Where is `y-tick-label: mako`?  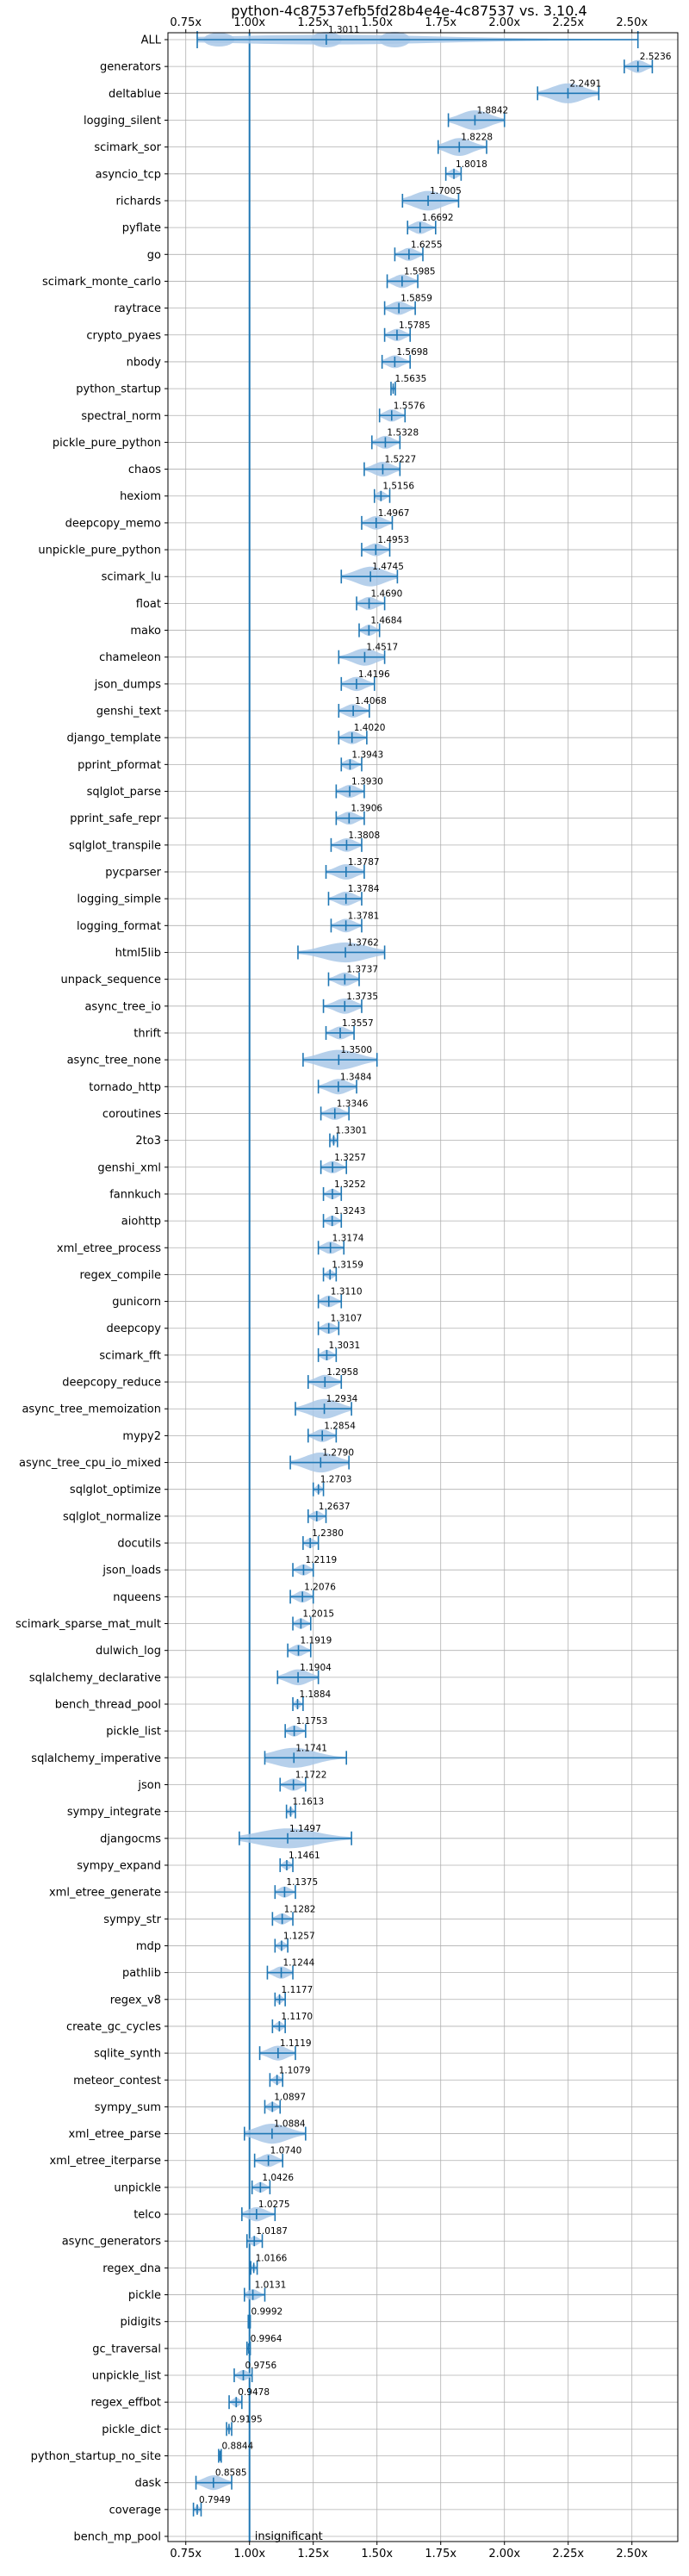 y-tick-label: mako is located at coordinates (145, 631).